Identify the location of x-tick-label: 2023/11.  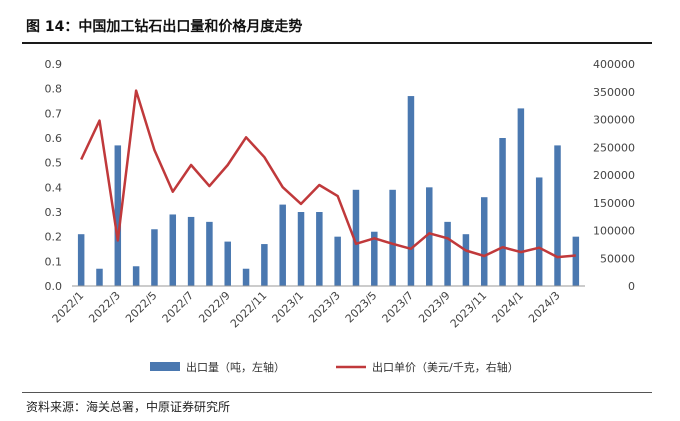
(469, 310).